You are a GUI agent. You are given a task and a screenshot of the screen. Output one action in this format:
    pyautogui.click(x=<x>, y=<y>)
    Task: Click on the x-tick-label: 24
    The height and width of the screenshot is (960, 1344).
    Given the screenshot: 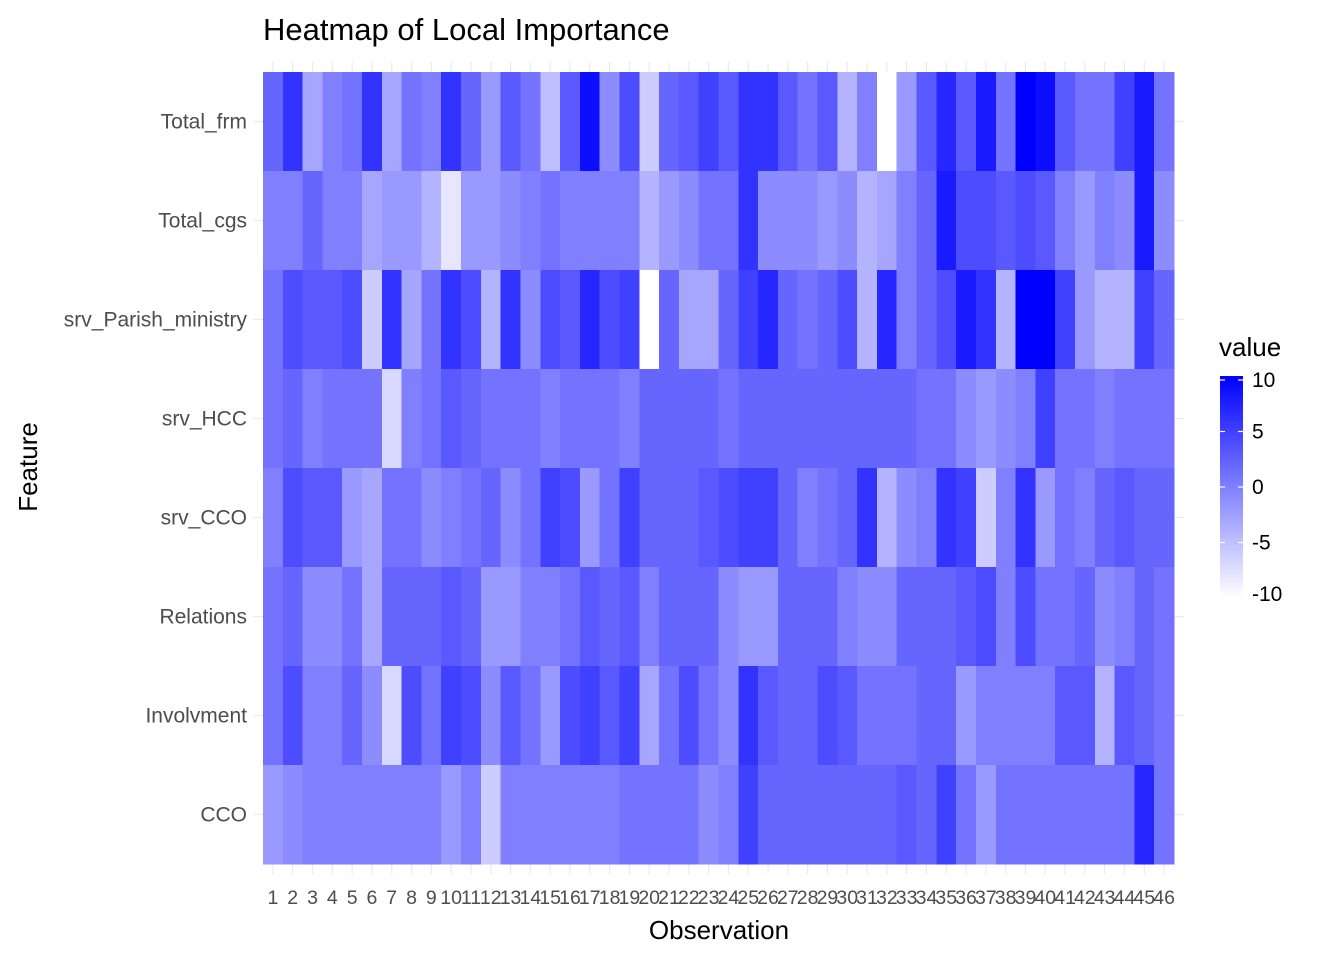 What is the action you would take?
    pyautogui.click(x=729, y=898)
    